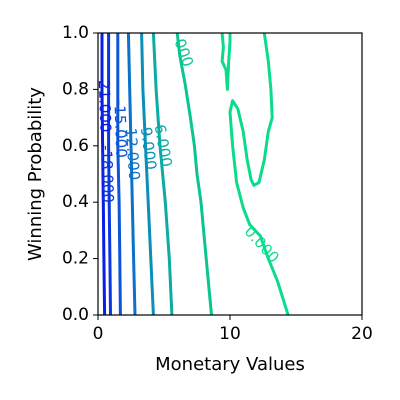 The height and width of the screenshot is (400, 400). What do you see at coordinates (148, 146) in the screenshot?
I see `contour-label-4: -9.000` at bounding box center [148, 146].